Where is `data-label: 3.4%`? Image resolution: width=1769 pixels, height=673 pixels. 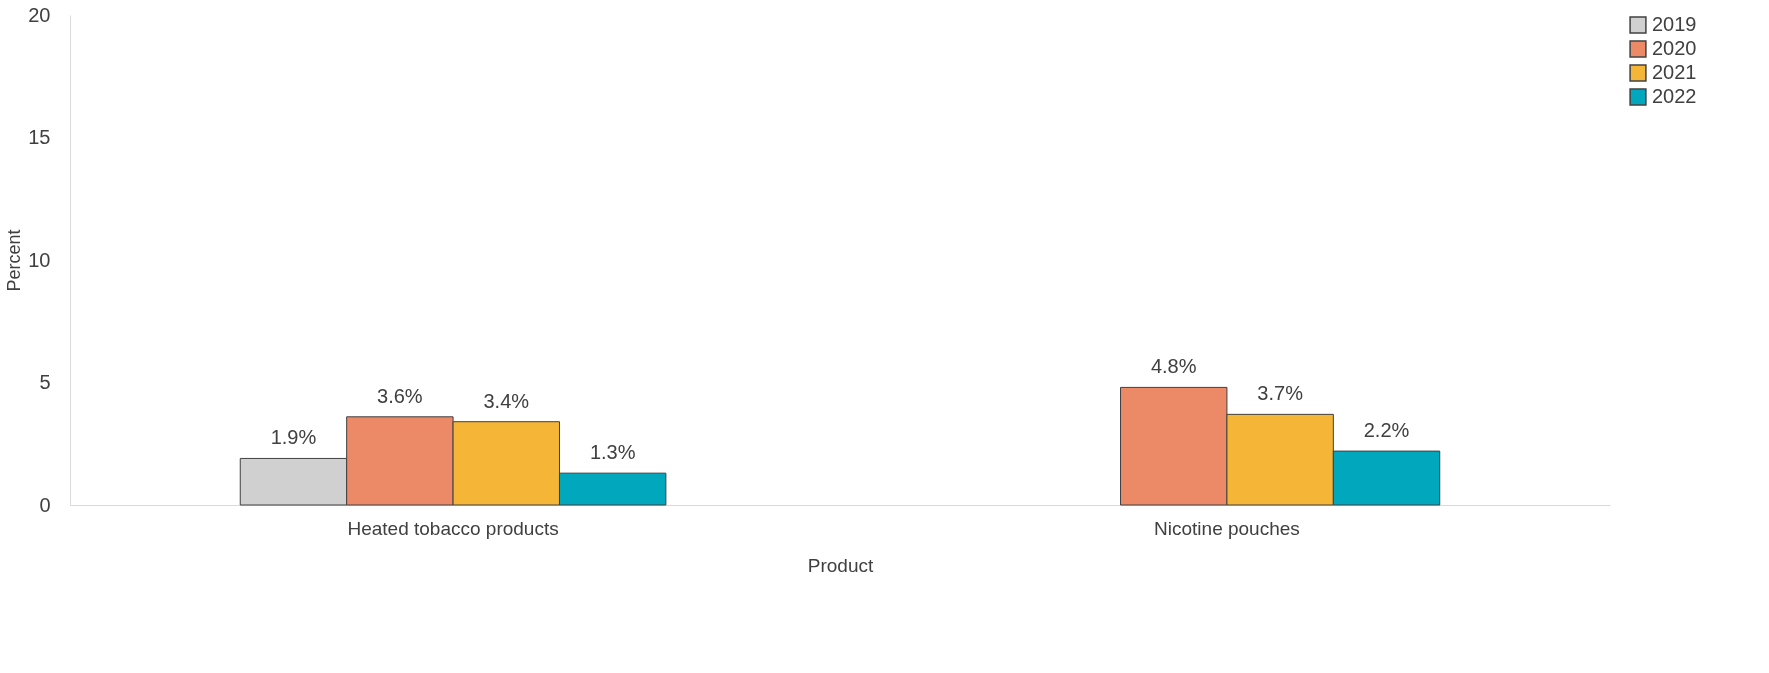
data-label: 3.4% is located at coordinates (506, 400).